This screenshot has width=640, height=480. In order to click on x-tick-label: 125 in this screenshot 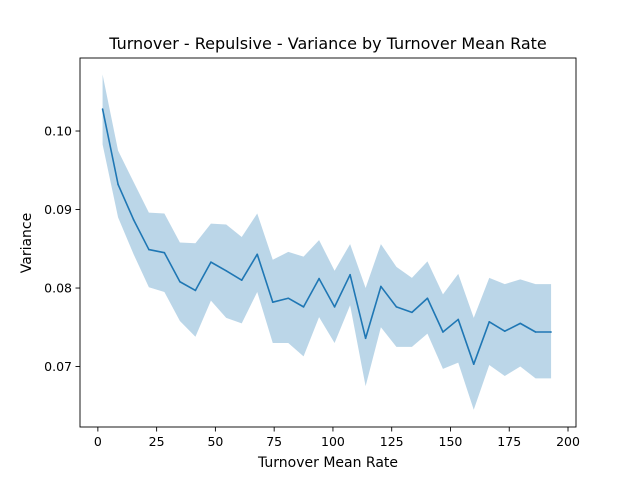, I will do `click(392, 441)`.